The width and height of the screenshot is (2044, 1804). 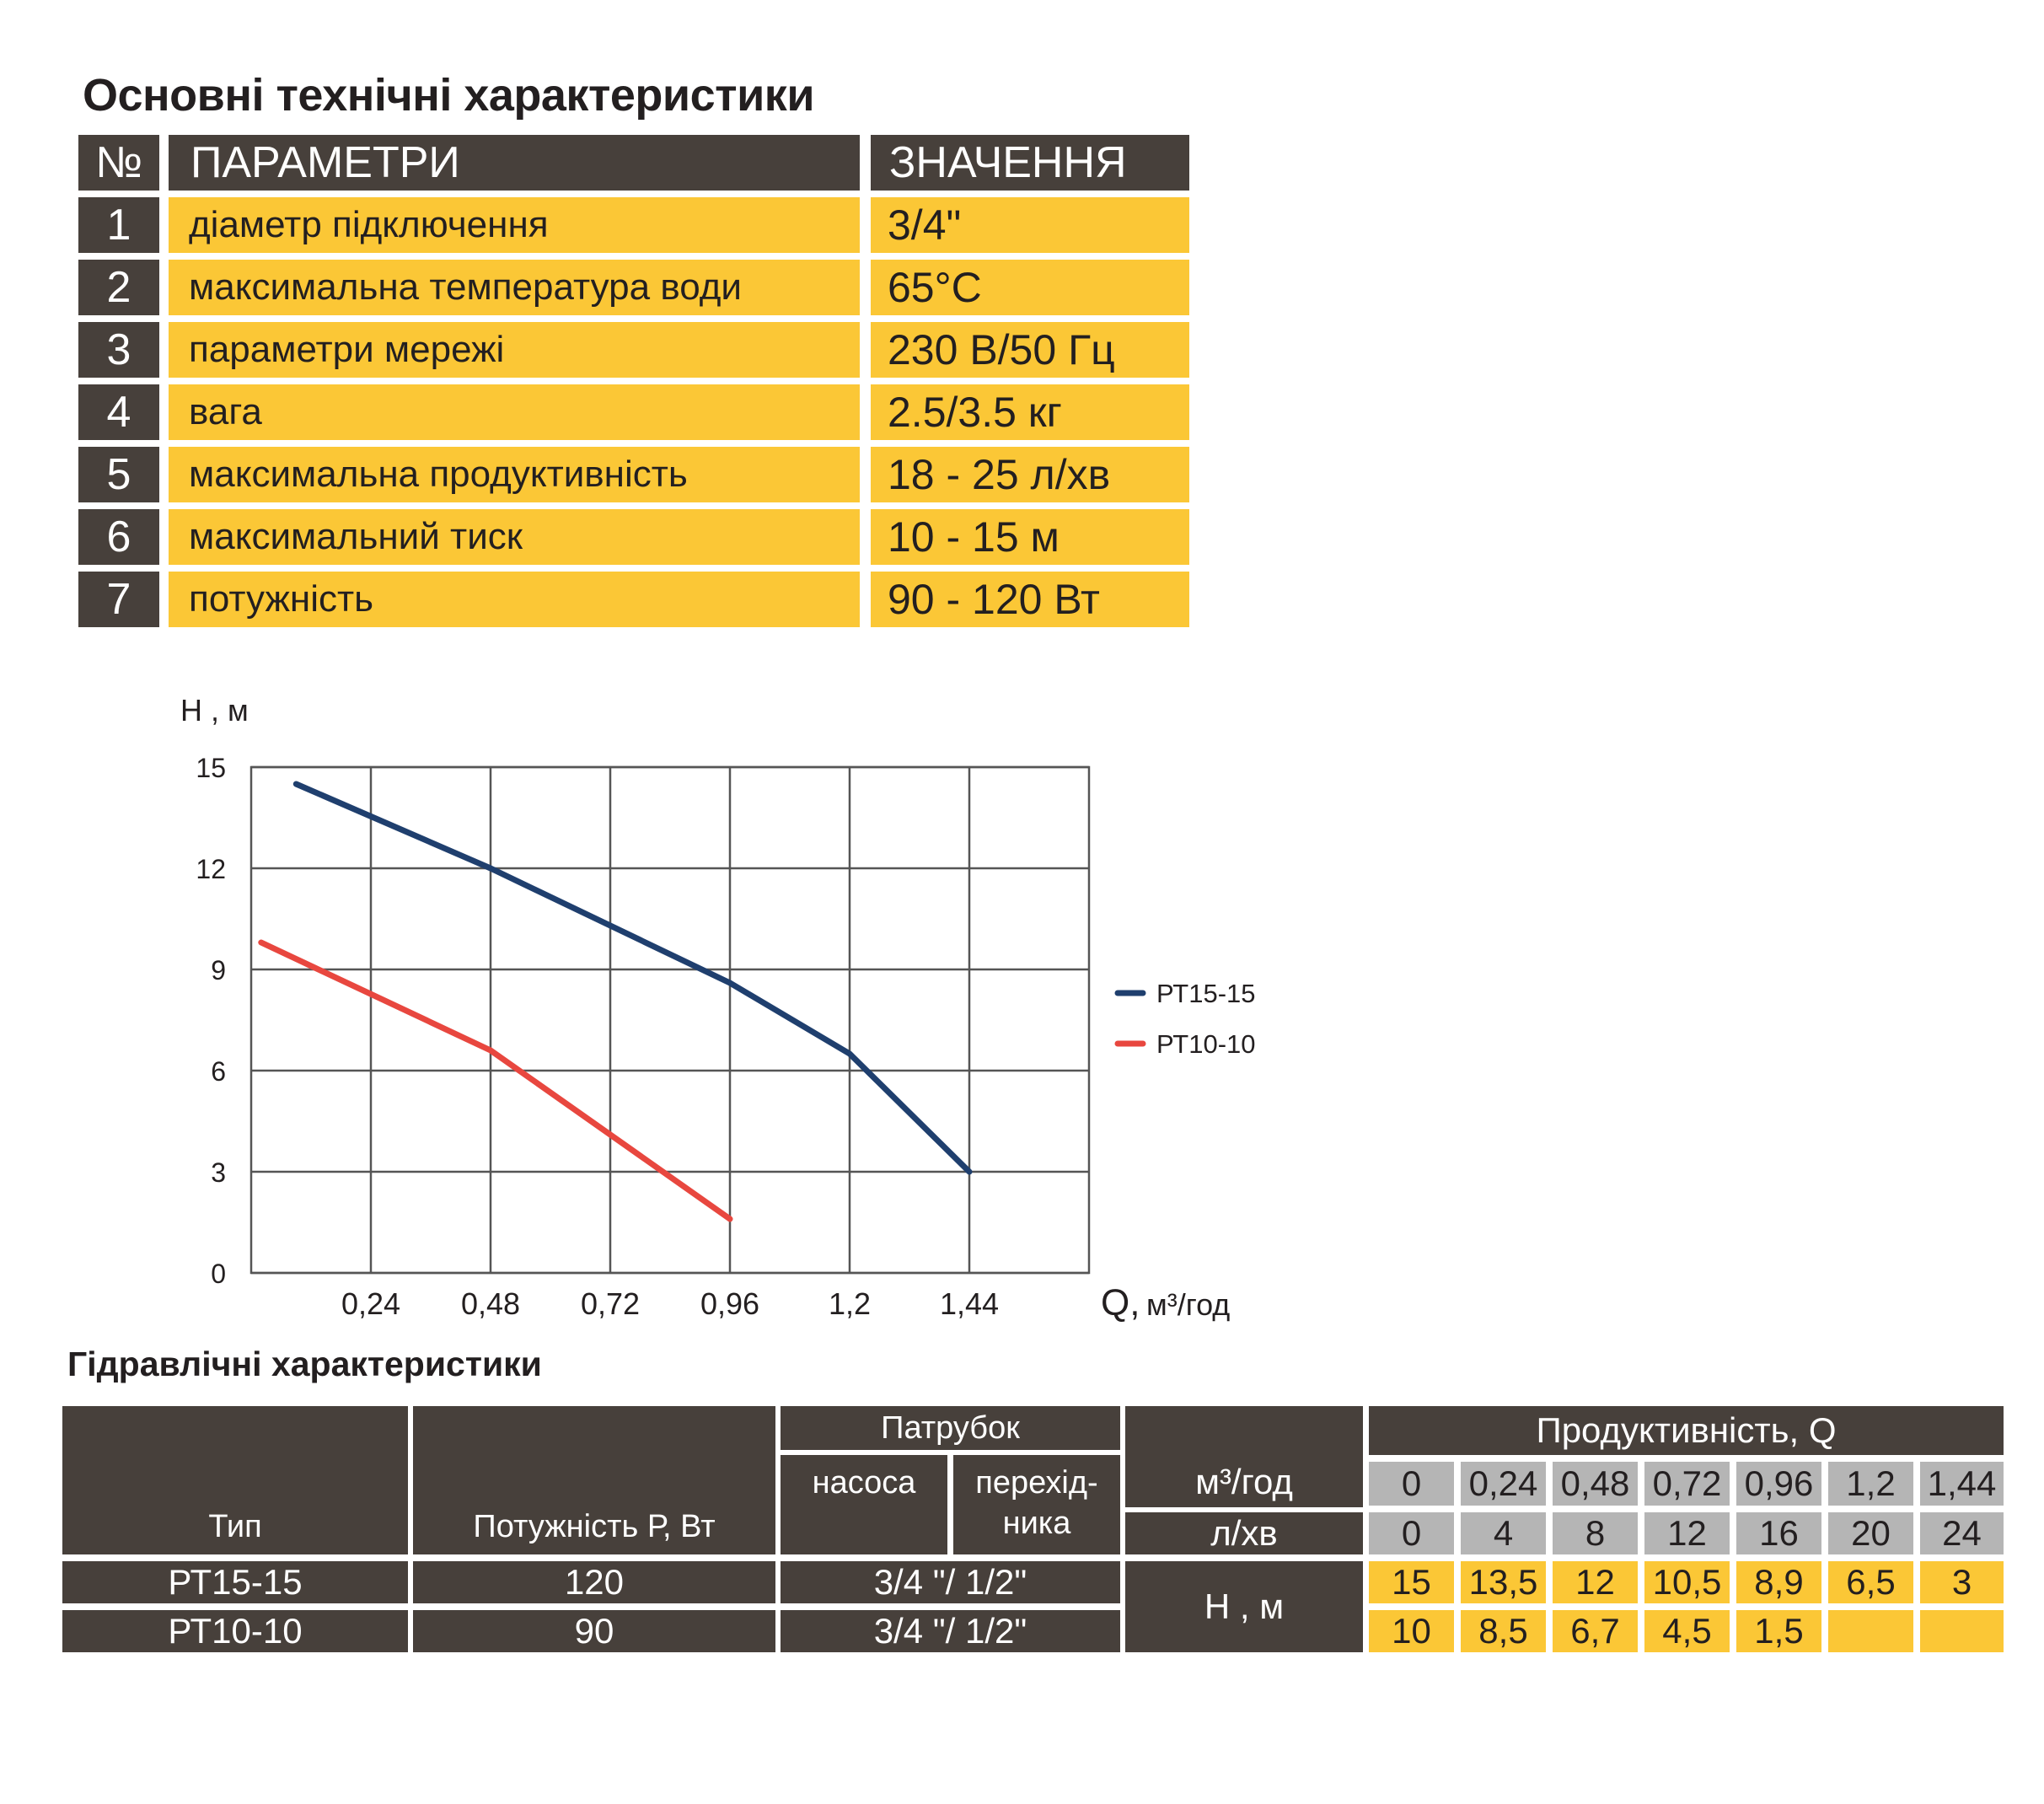 What do you see at coordinates (1962, 1484) in the screenshot?
I see `q-m3-cell: 1,44` at bounding box center [1962, 1484].